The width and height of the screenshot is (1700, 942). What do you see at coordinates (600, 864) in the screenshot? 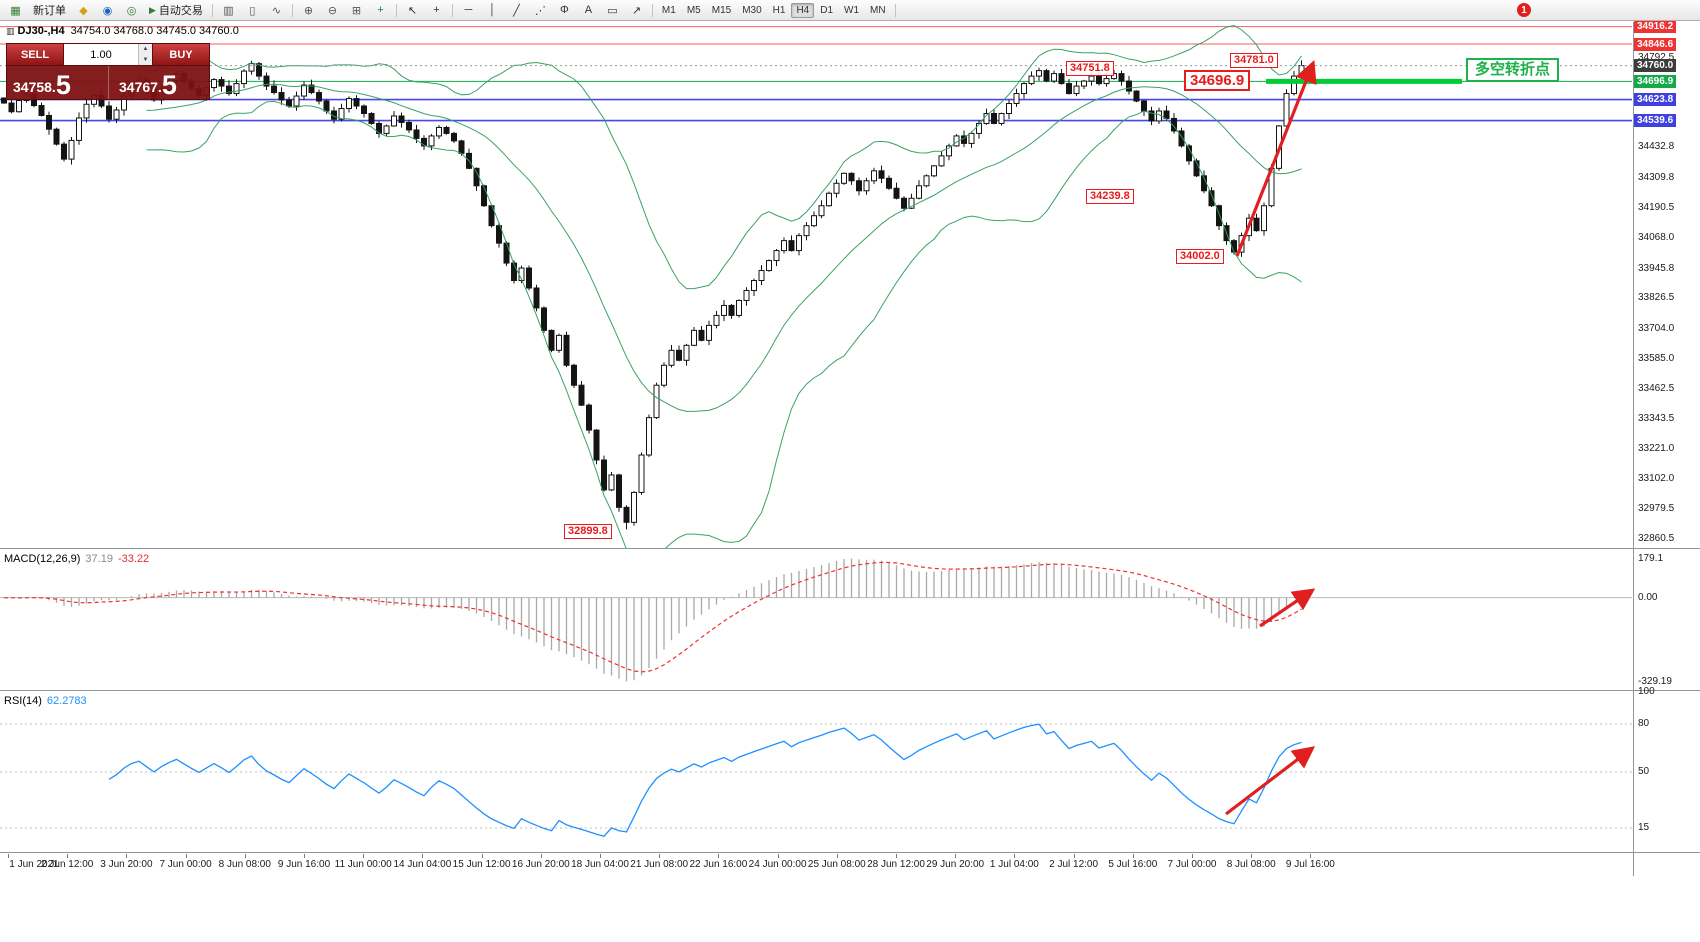
I see `time-label: 18 Jun 04:00` at bounding box center [600, 864].